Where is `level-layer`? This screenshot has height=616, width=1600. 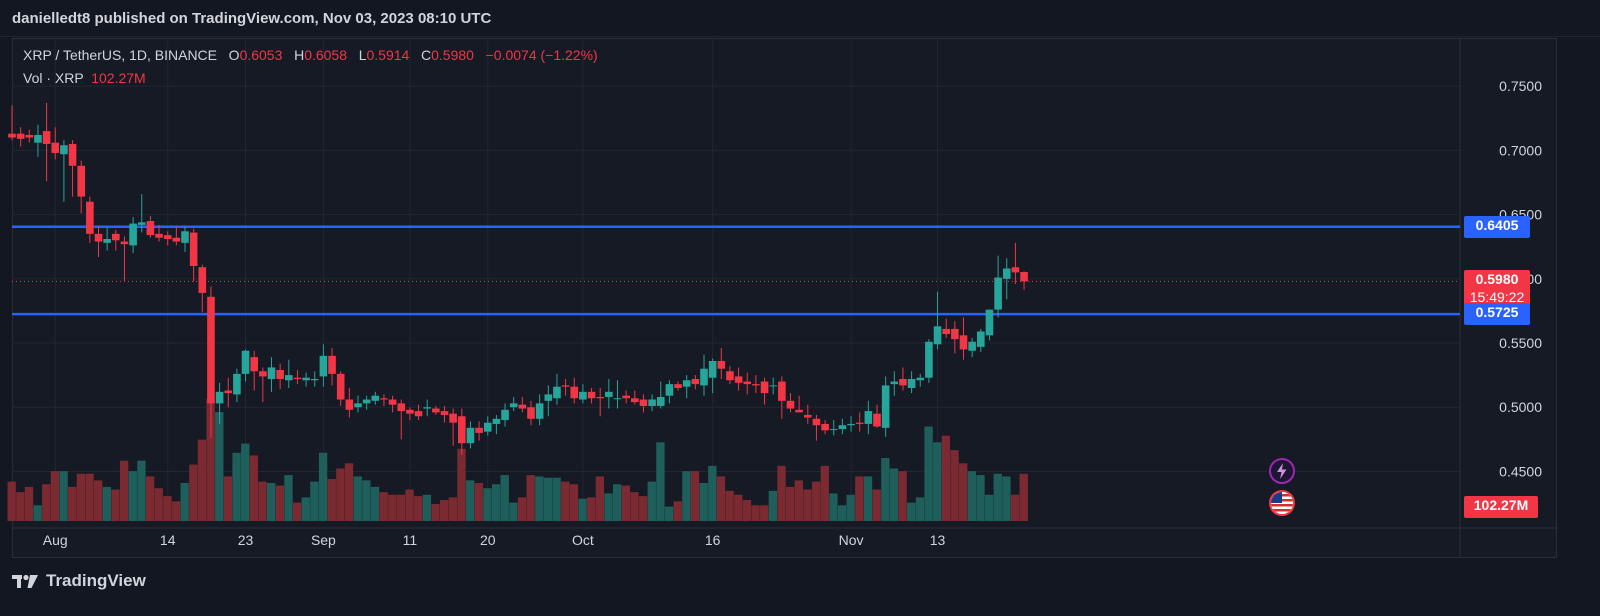
level-layer is located at coordinates (736, 270).